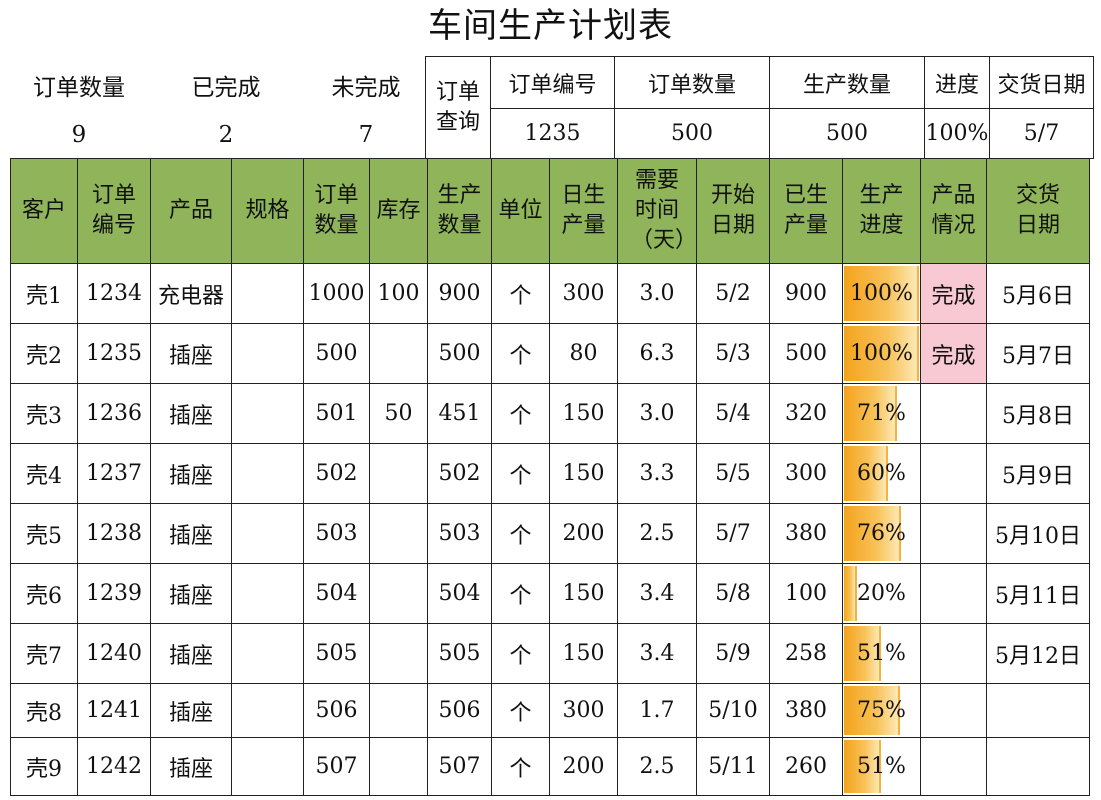 The image size is (1101, 800). I want to click on query-order-qty-value: 500, so click(692, 133).